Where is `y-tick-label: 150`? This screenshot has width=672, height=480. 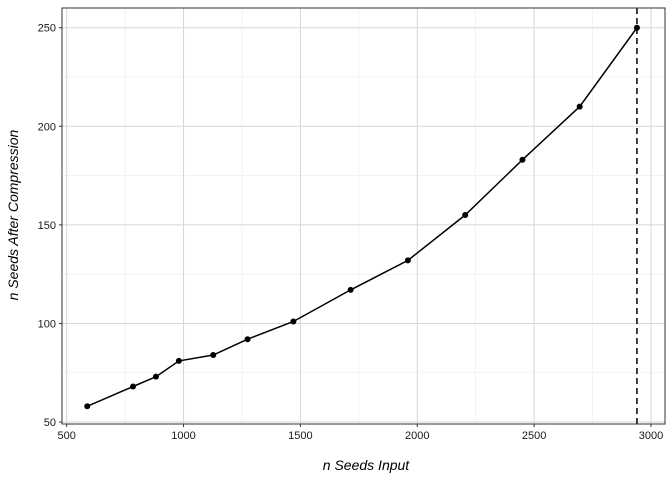
y-tick-label: 150 is located at coordinates (47, 226).